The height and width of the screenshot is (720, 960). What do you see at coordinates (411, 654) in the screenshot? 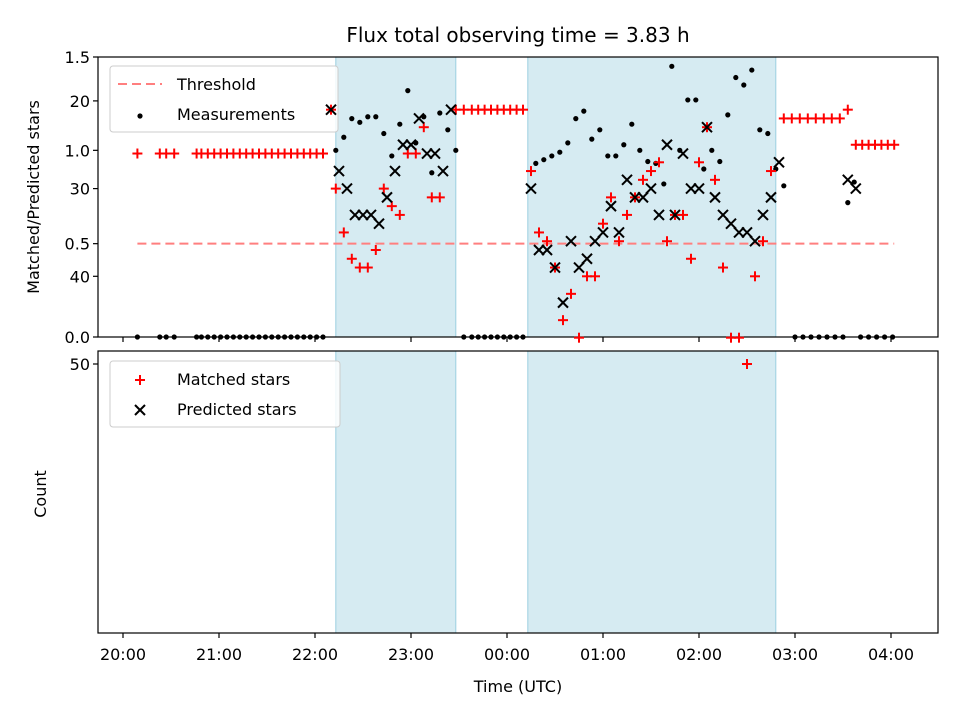
I see `x-tick-label: 23:00` at bounding box center [411, 654].